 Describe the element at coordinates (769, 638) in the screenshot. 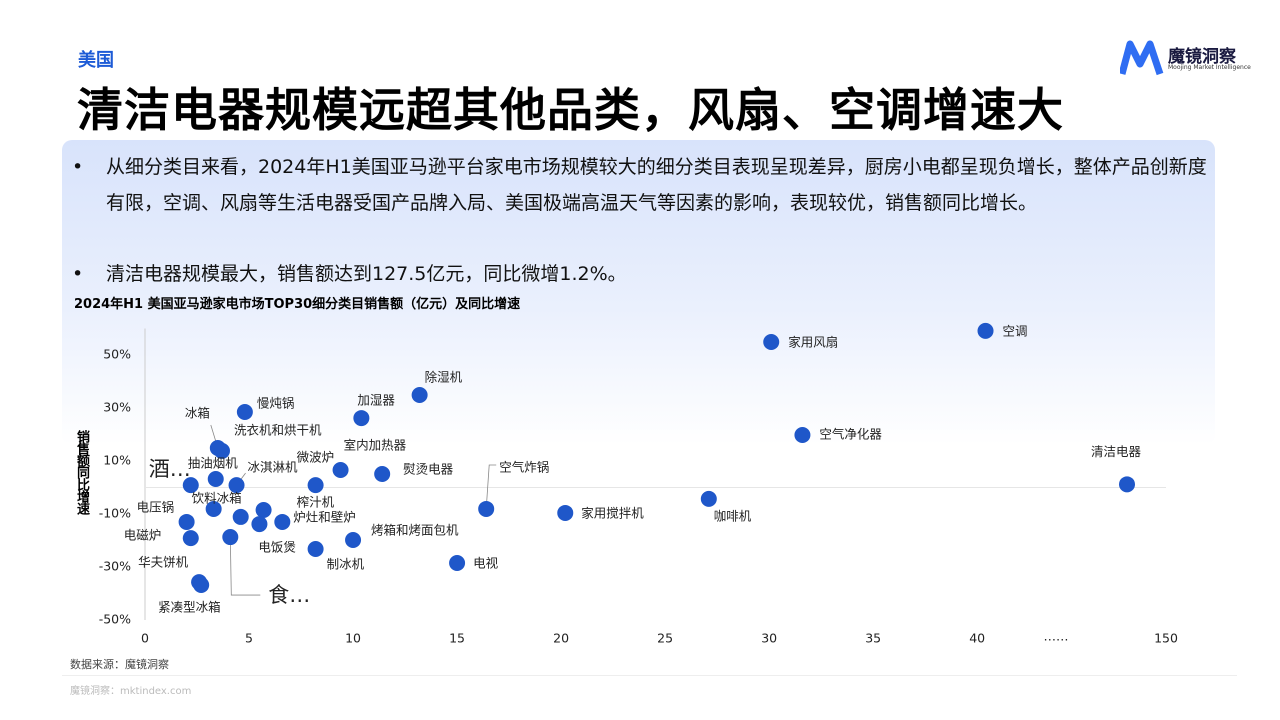

I see `x-tick-label: 30` at that location.